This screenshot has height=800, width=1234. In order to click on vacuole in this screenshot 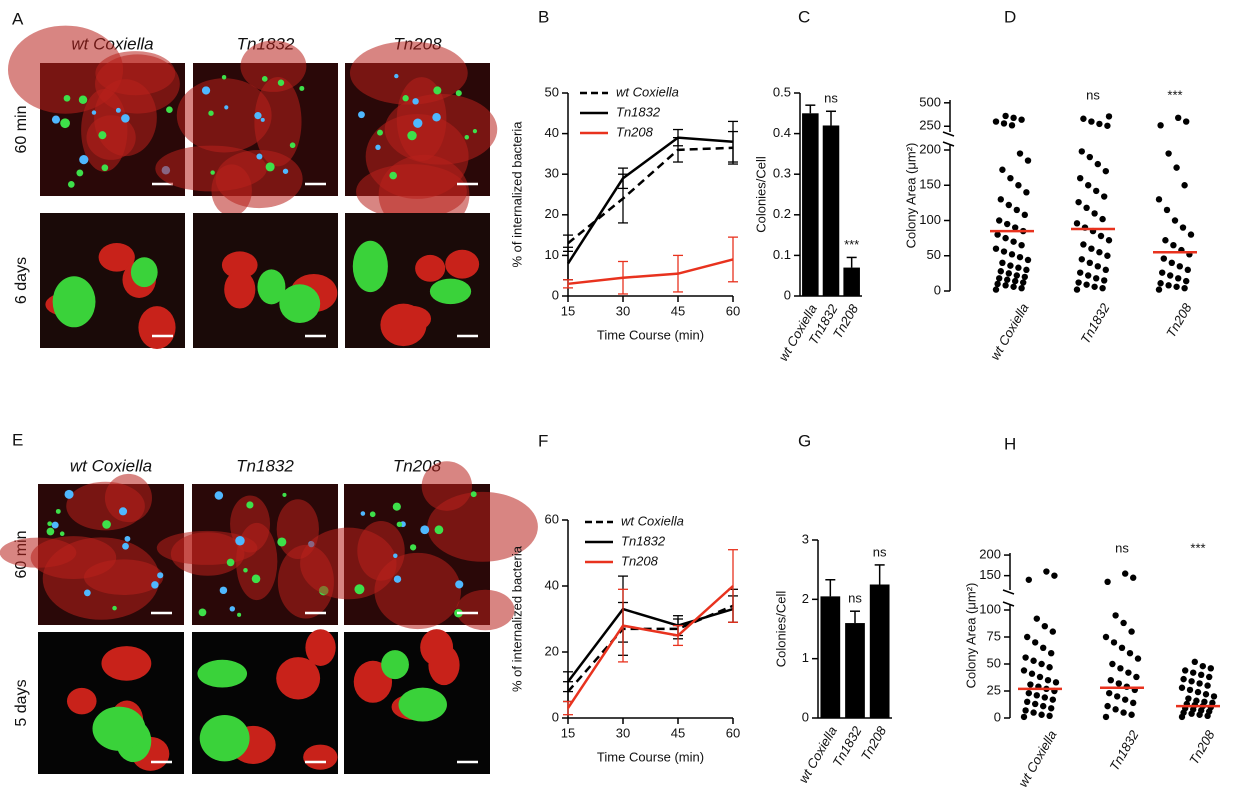, I will do `click(74, 302)`.